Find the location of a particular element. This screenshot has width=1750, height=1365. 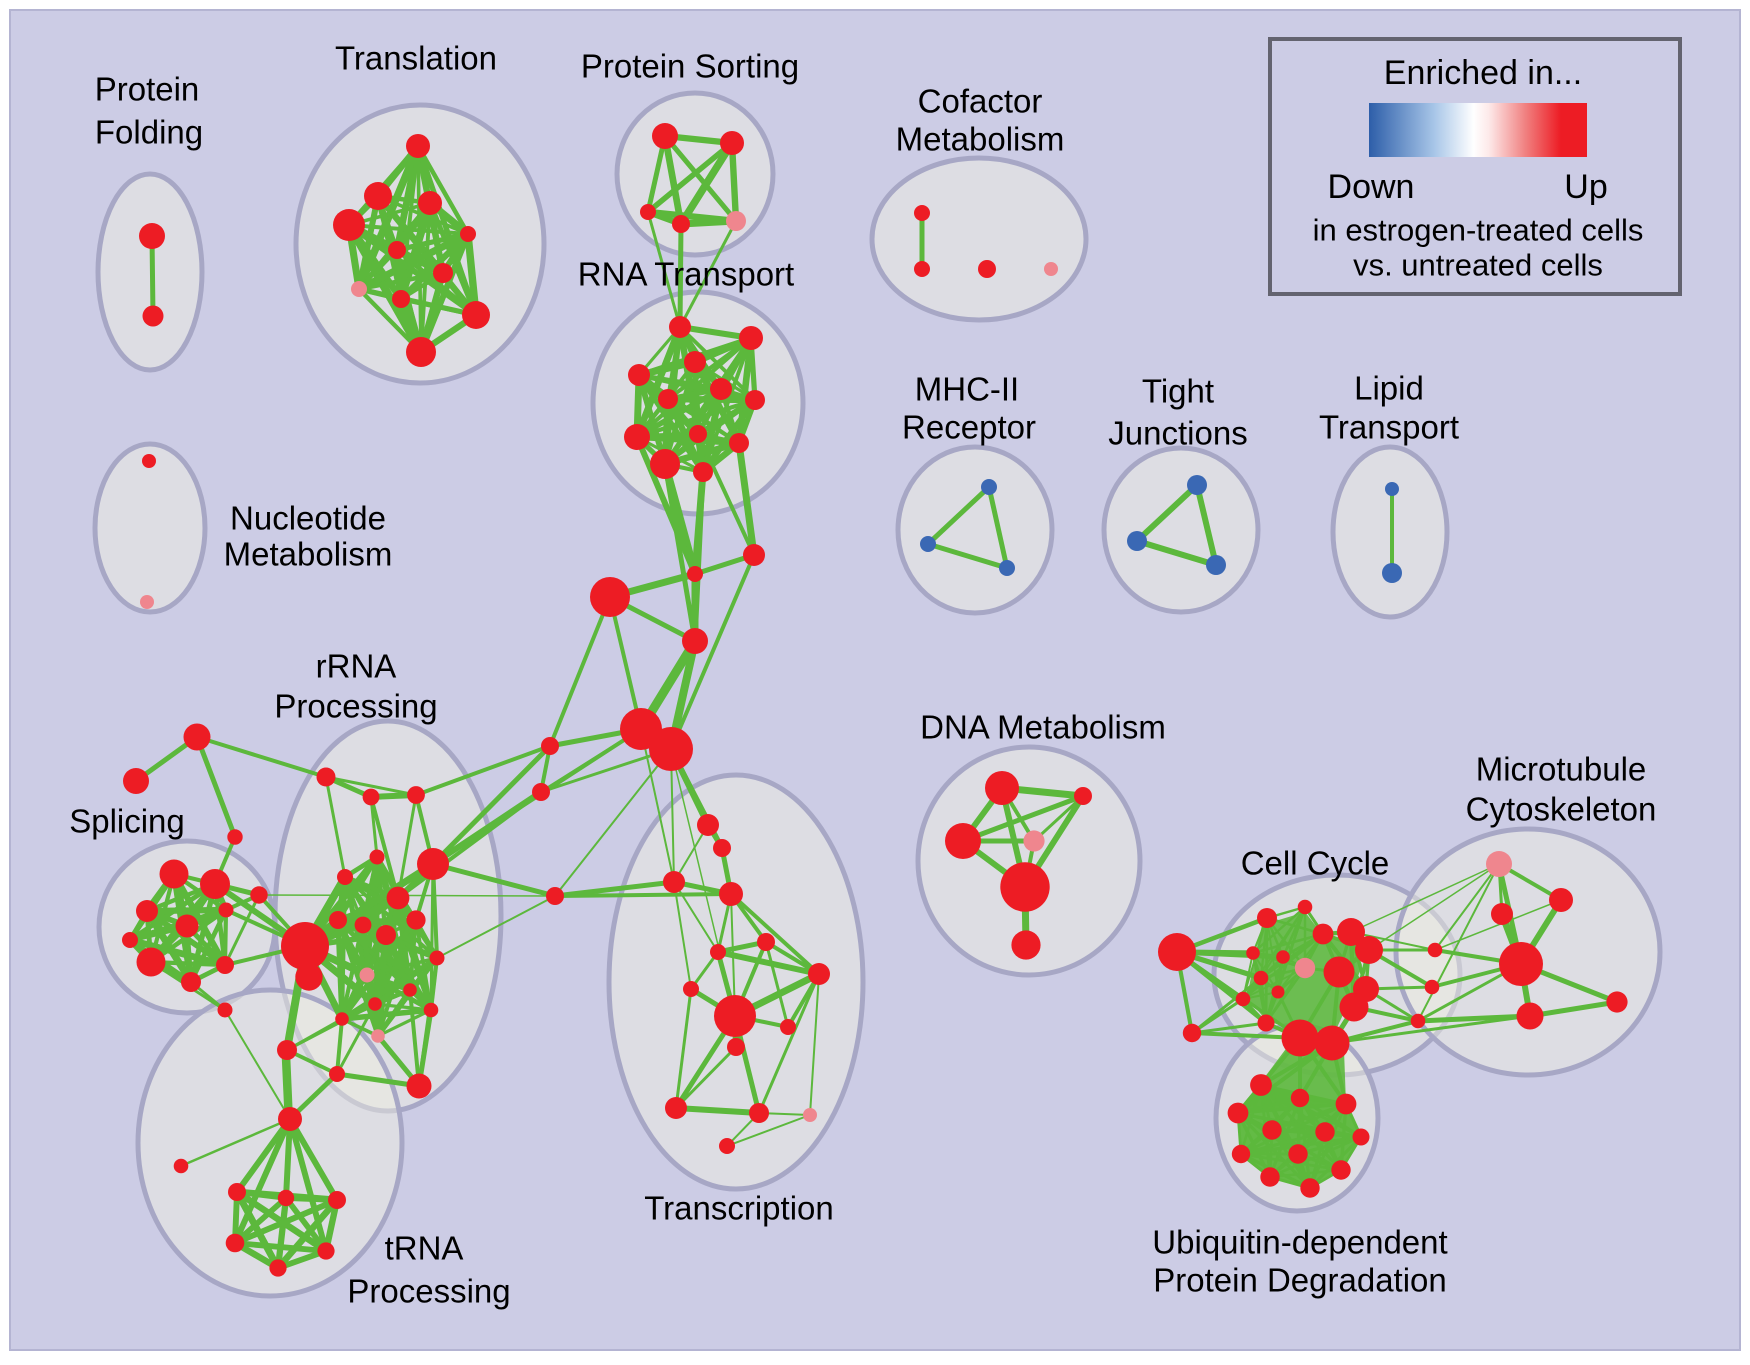

svg-text: Protein is located at coordinates (147, 89).